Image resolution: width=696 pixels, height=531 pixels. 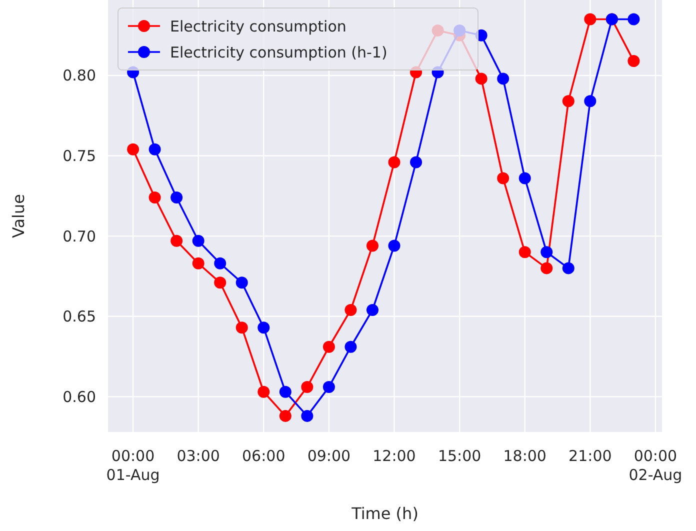 What do you see at coordinates (394, 456) in the screenshot?
I see `x-tick-label: 12:00` at bounding box center [394, 456].